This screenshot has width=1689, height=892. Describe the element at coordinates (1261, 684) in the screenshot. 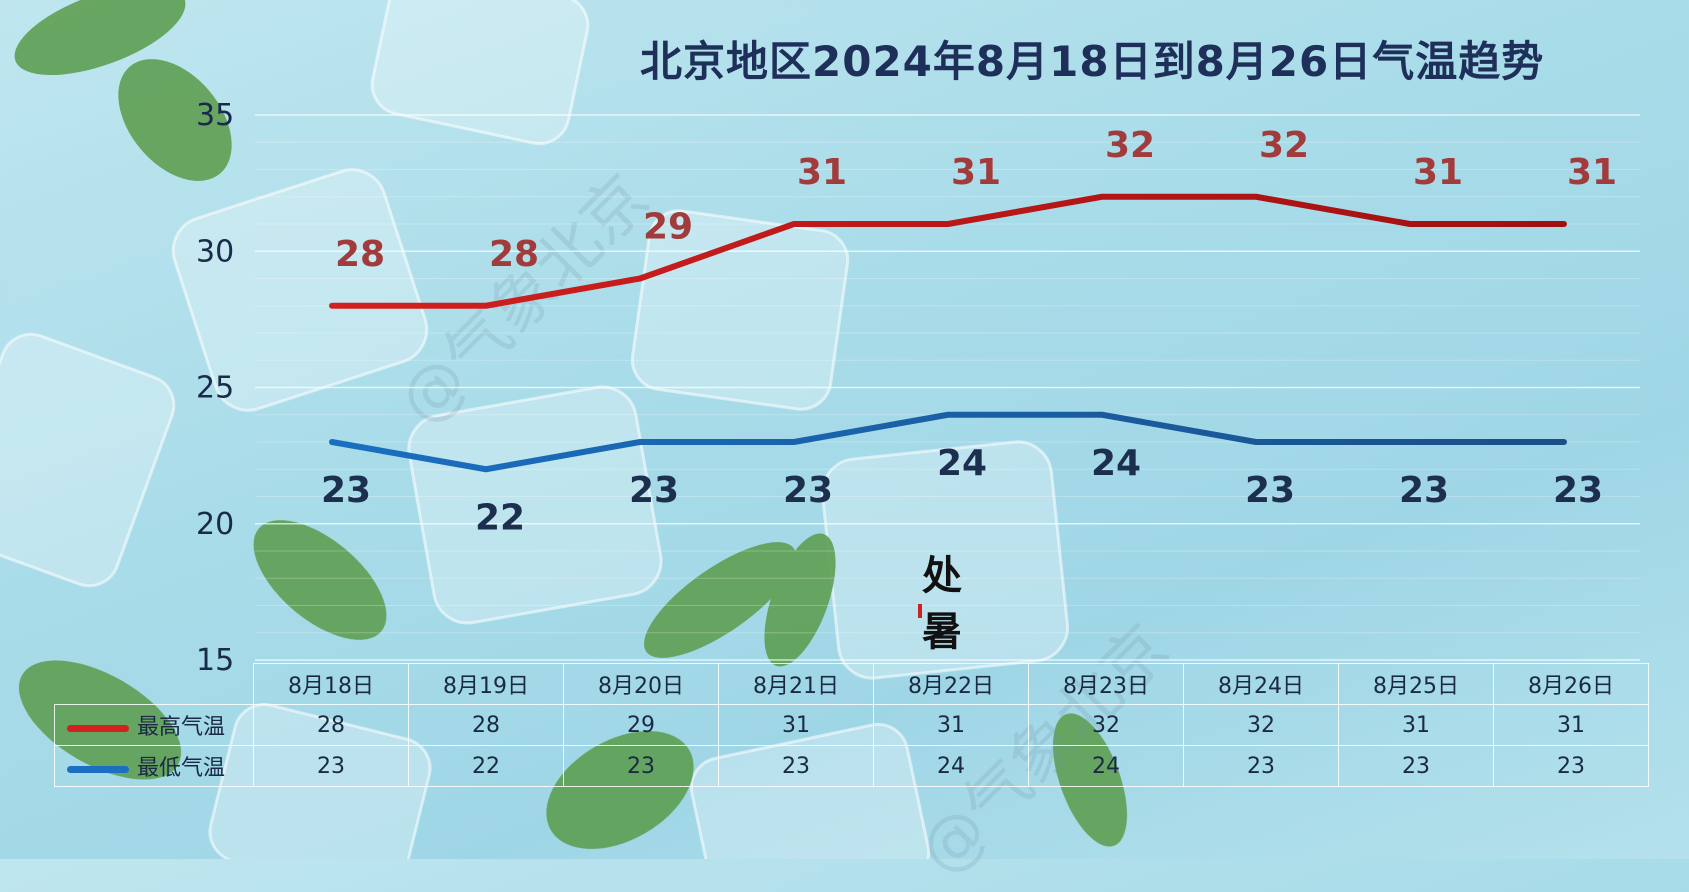

I see `table-header-cell: 8月24日` at that location.